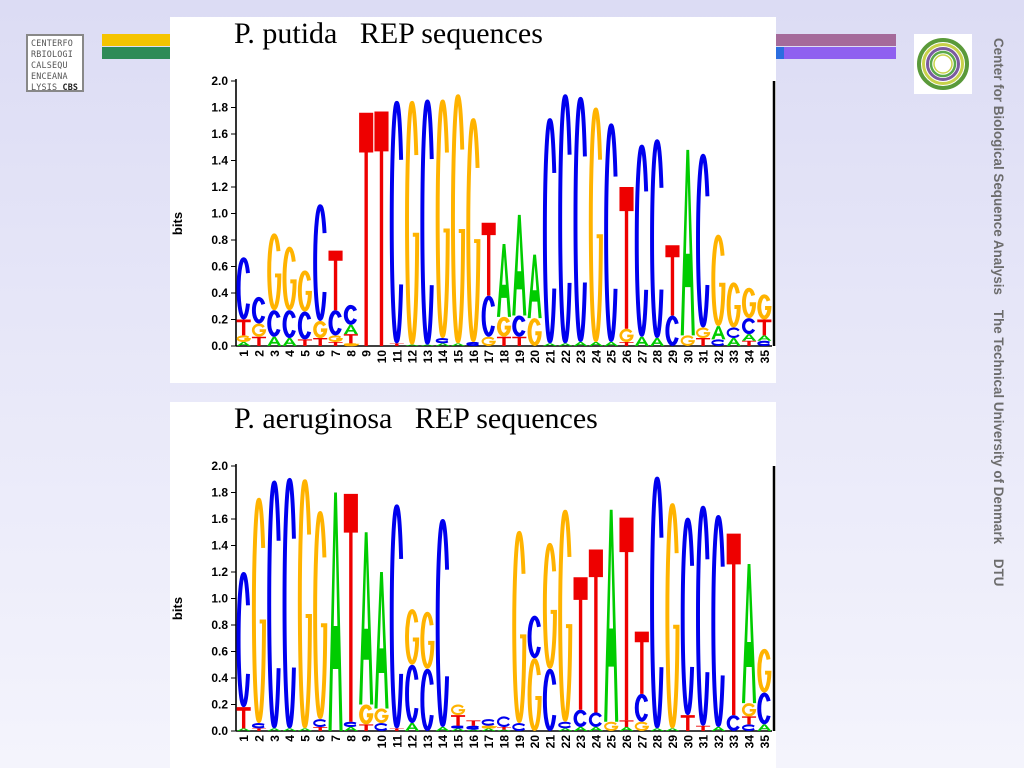  Describe the element at coordinates (719, 357) in the screenshot. I see `x-tick-label: 32` at that location.